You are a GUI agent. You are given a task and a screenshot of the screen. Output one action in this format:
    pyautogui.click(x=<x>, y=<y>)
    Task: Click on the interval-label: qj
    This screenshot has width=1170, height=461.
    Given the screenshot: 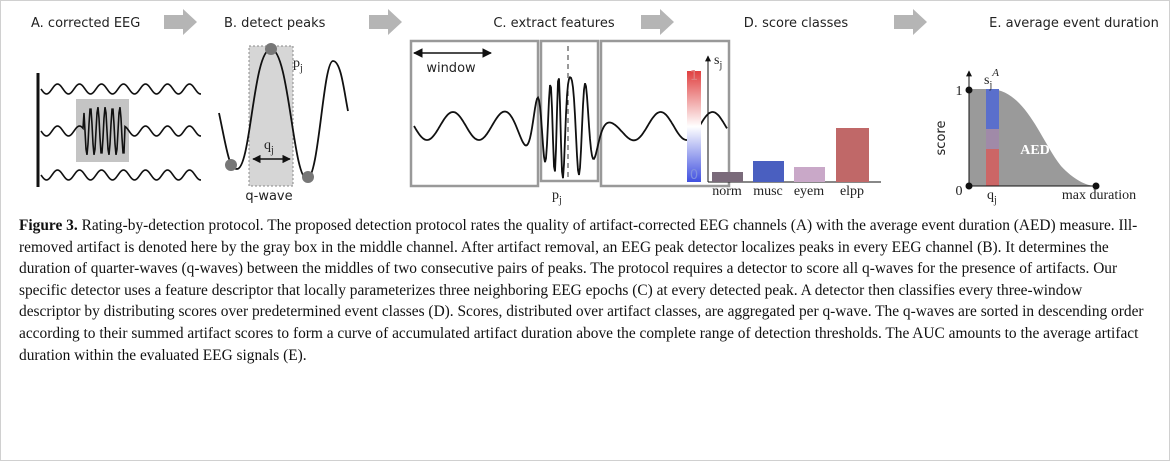 What is the action you would take?
    pyautogui.click(x=269, y=147)
    